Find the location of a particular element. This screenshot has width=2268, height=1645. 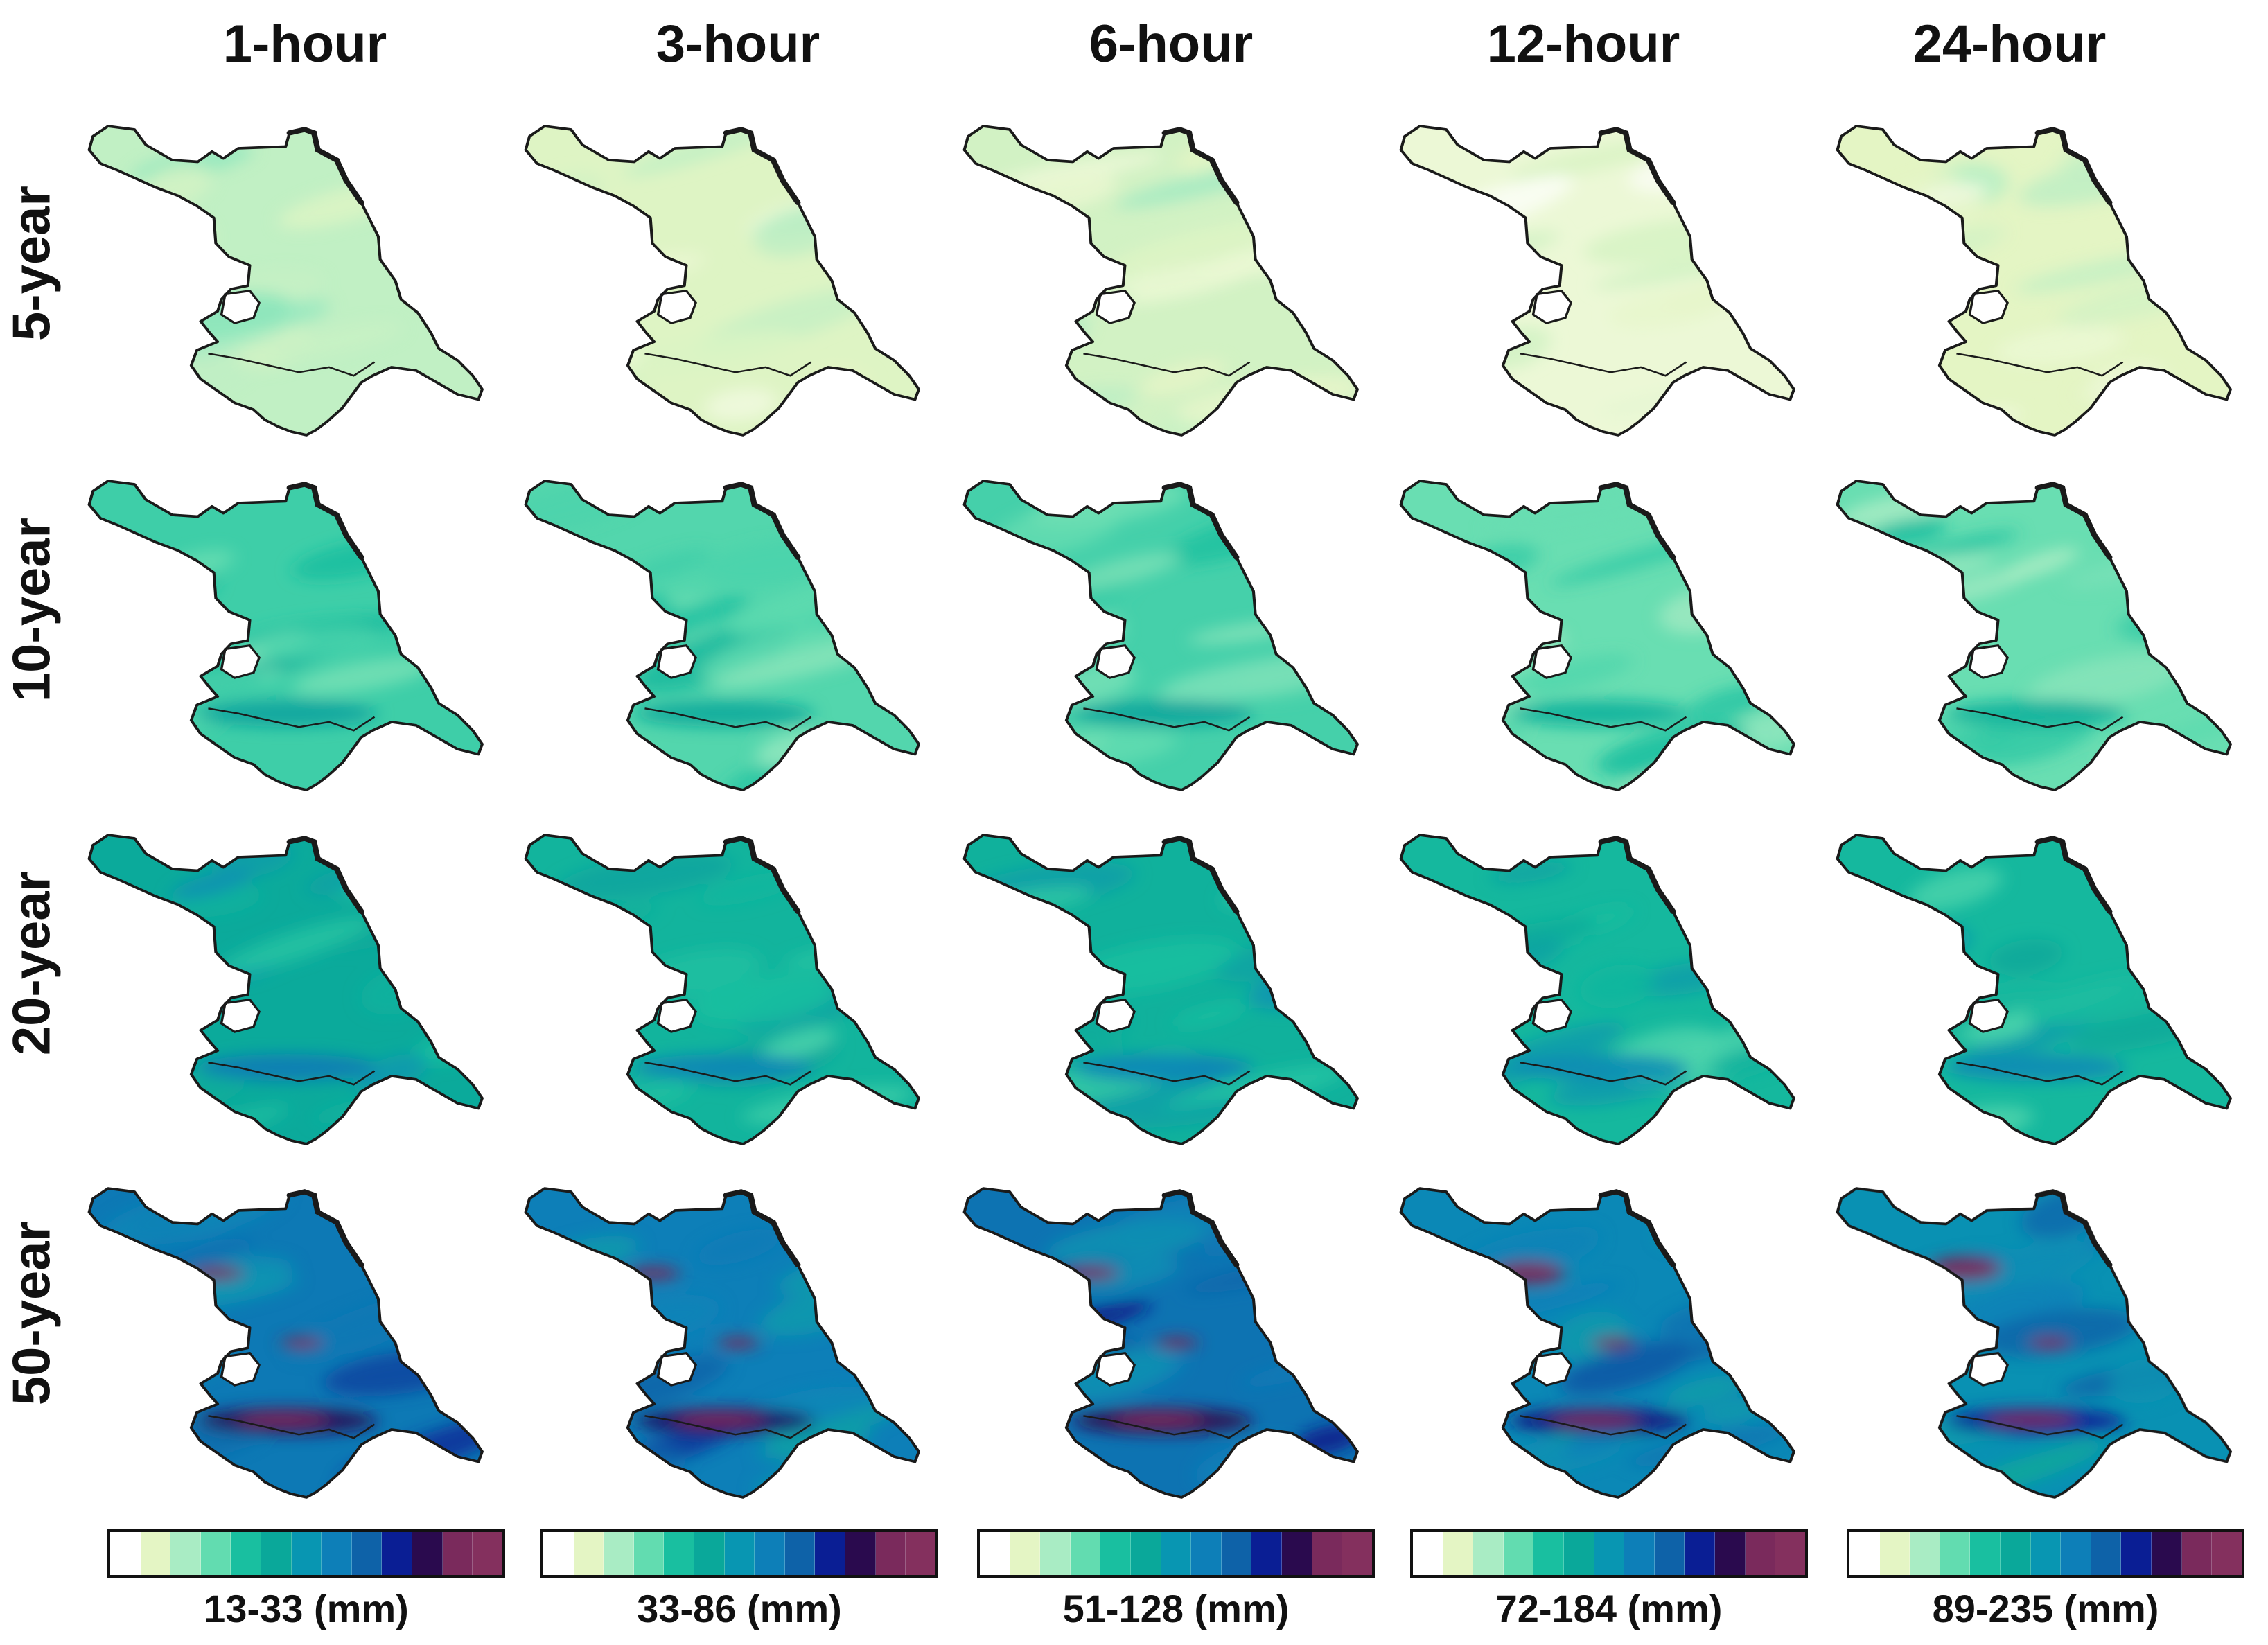

colorbar-label-12-hour: 72-184 (mm) is located at coordinates (1609, 1608).